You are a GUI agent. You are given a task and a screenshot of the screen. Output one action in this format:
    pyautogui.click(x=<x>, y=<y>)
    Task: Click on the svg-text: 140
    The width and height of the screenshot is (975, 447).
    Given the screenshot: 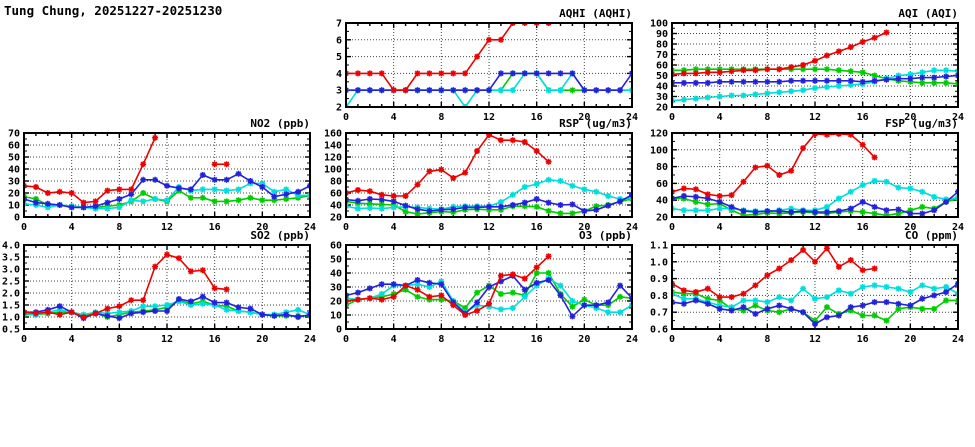 What is the action you would take?
    pyautogui.click(x=333, y=146)
    